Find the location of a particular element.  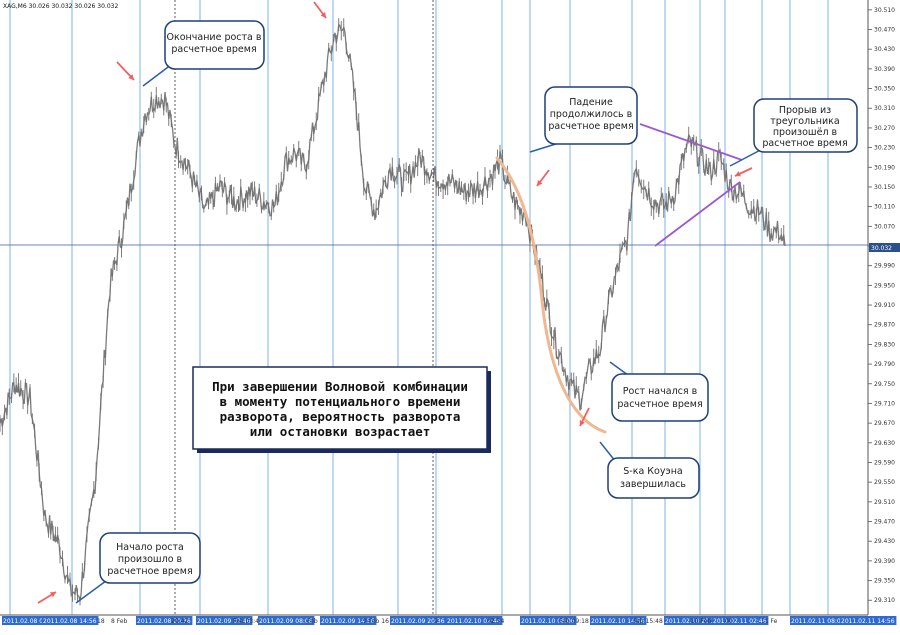

x-tick-label: 2011.02.11 14:56 is located at coordinates (868, 621).